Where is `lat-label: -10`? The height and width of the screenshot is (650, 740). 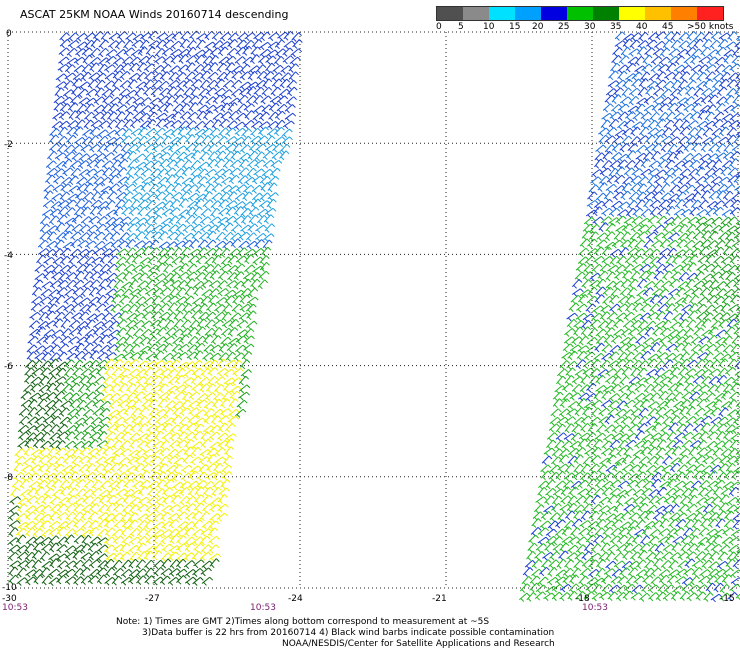
lat-label: -10 is located at coordinates (9, 588).